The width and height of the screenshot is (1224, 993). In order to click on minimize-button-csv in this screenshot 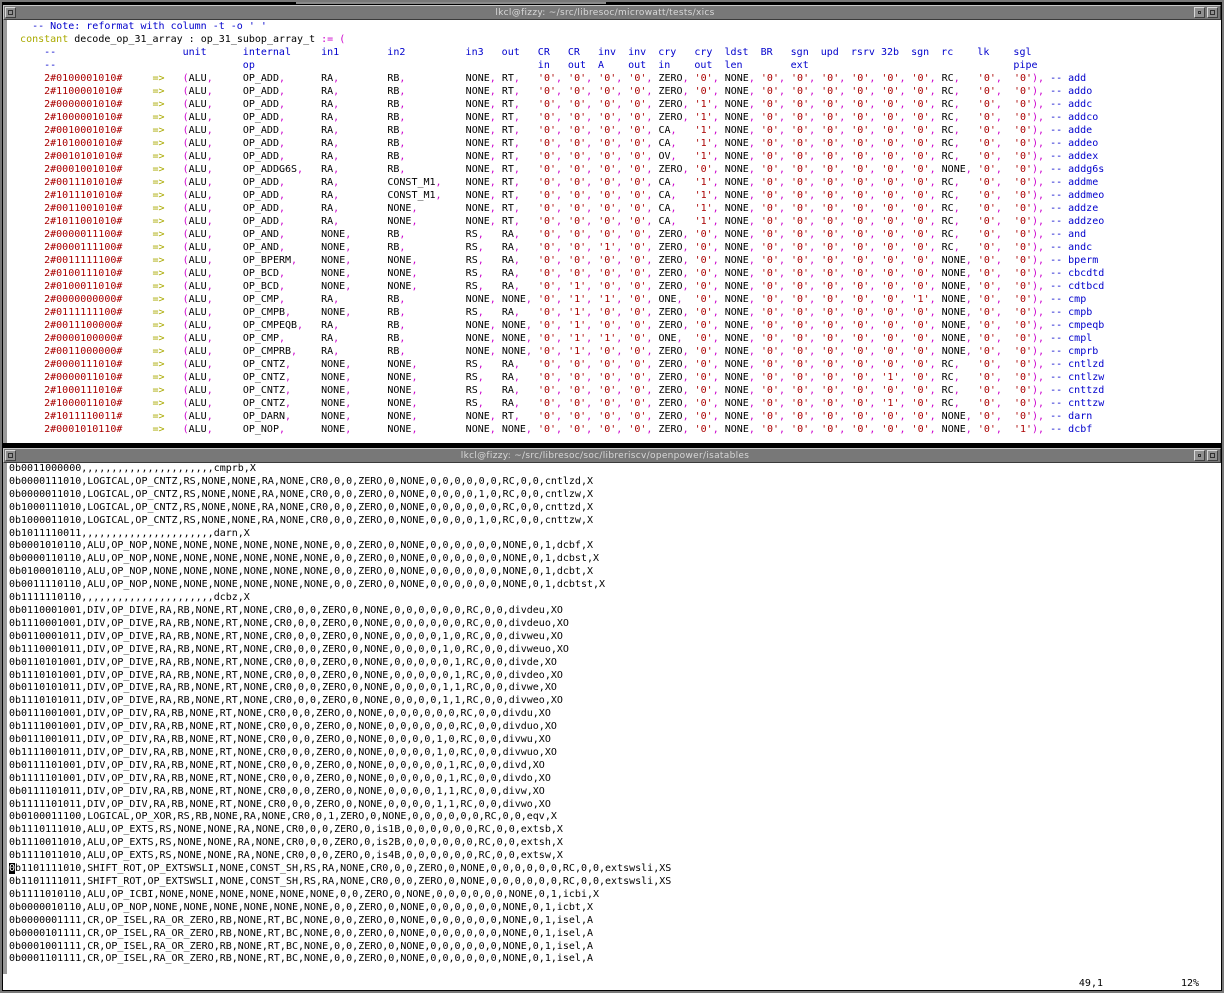, I will do `click(1199, 455)`.